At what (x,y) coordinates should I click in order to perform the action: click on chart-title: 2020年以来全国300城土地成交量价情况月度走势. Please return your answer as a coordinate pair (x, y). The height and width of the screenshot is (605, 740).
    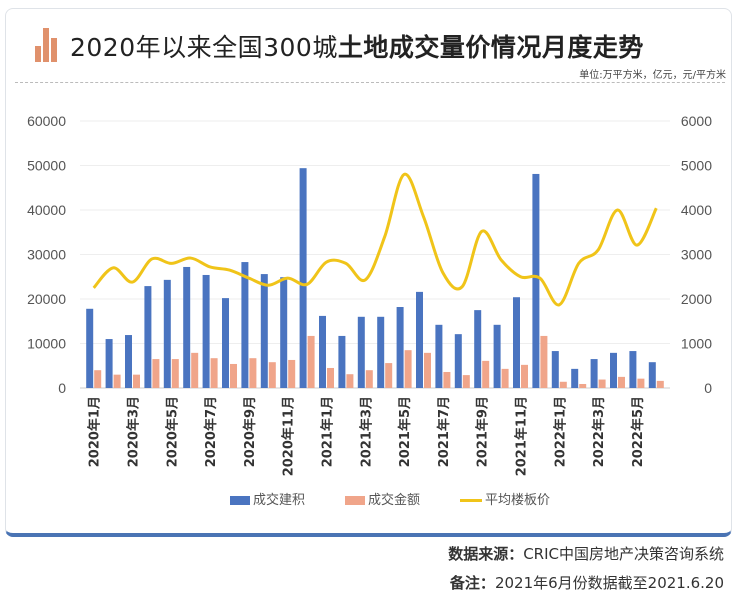
    Looking at the image, I should click on (357, 46).